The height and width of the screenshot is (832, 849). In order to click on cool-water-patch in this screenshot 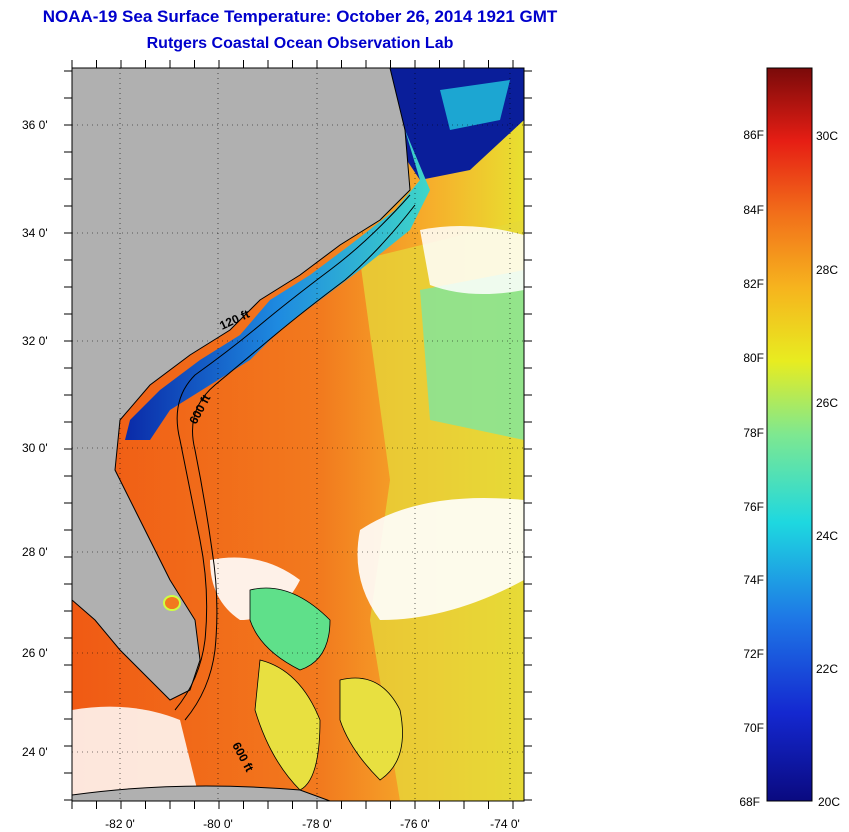, I will do `click(472, 355)`.